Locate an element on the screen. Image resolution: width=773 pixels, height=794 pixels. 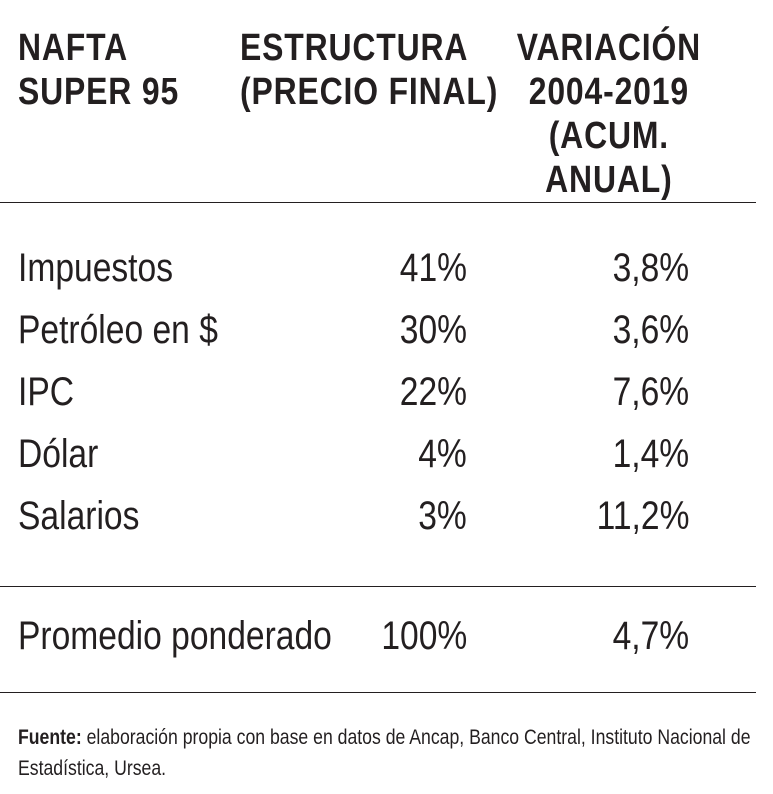
row-estructura: 30% is located at coordinates (433, 330).